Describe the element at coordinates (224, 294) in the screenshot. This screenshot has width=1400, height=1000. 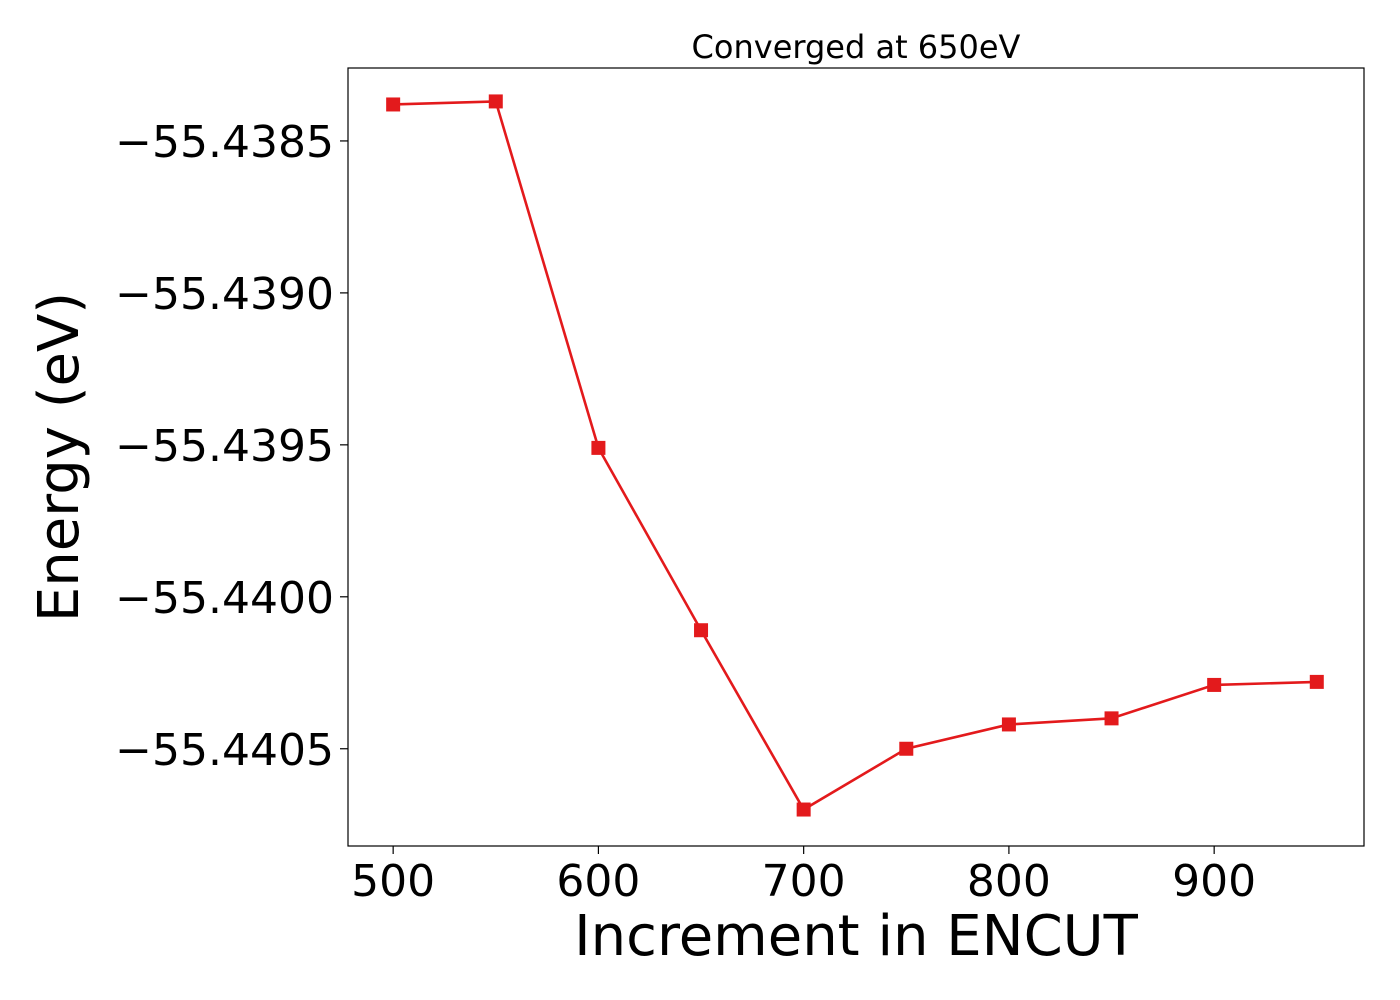
I see `y-tick-label-1: −55.4390` at that location.